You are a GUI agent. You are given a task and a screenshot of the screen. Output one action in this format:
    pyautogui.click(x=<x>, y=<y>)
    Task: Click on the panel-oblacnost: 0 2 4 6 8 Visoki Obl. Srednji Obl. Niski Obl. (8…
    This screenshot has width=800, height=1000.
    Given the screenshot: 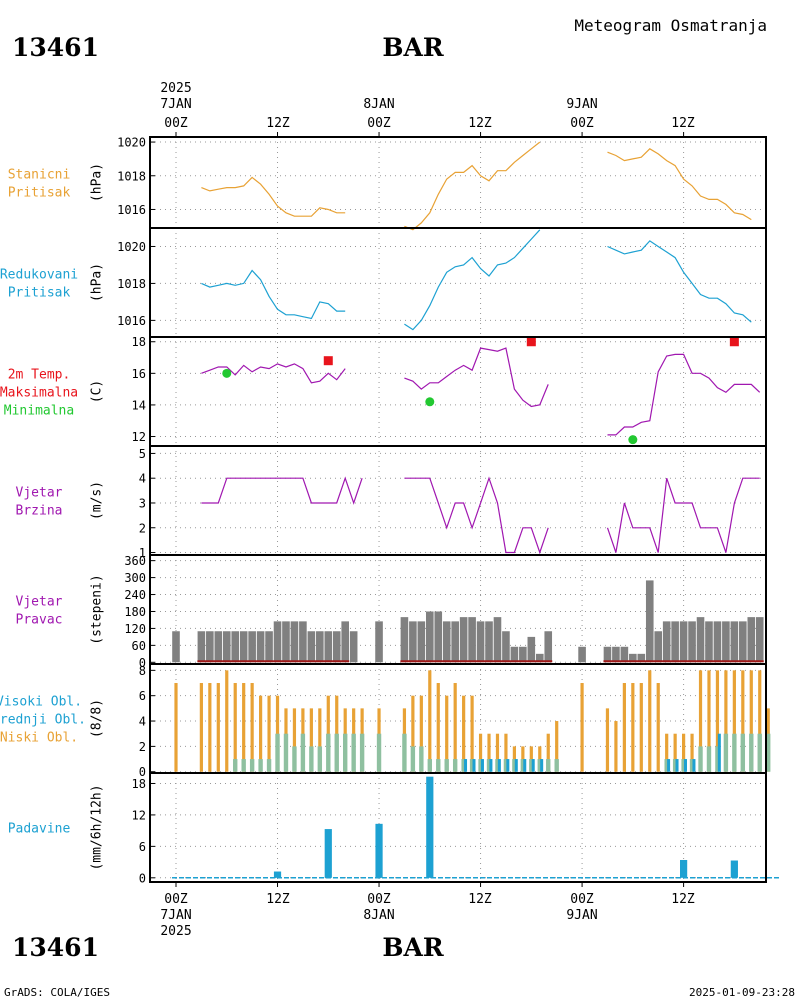 What is the action you would take?
    pyautogui.click(x=385, y=721)
    